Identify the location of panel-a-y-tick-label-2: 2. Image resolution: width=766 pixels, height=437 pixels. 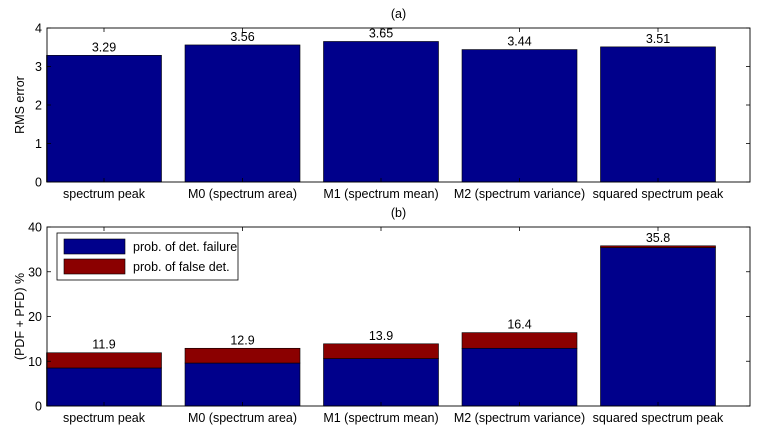
(38, 106).